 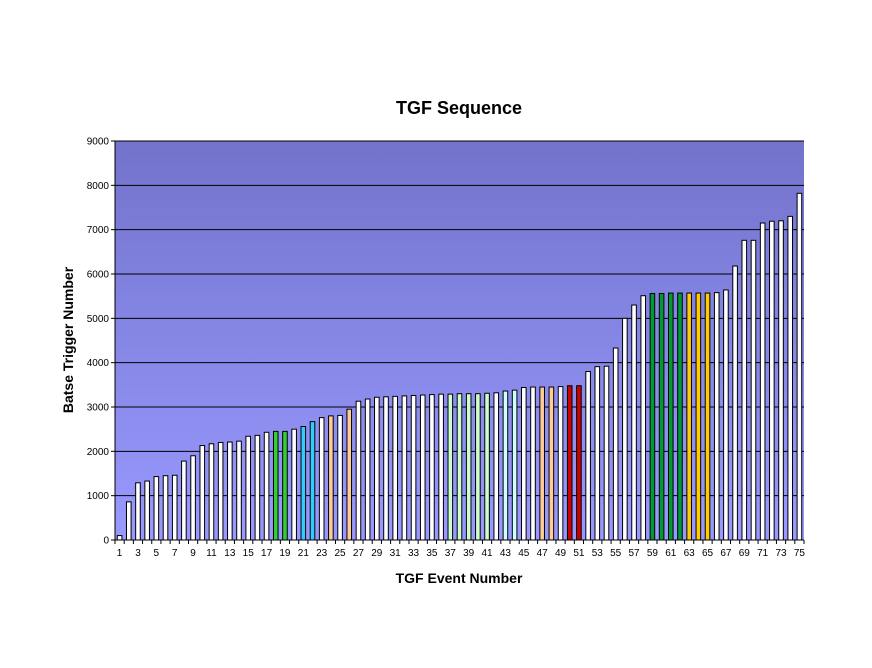 I want to click on x-tick-label: 55, so click(x=616, y=553).